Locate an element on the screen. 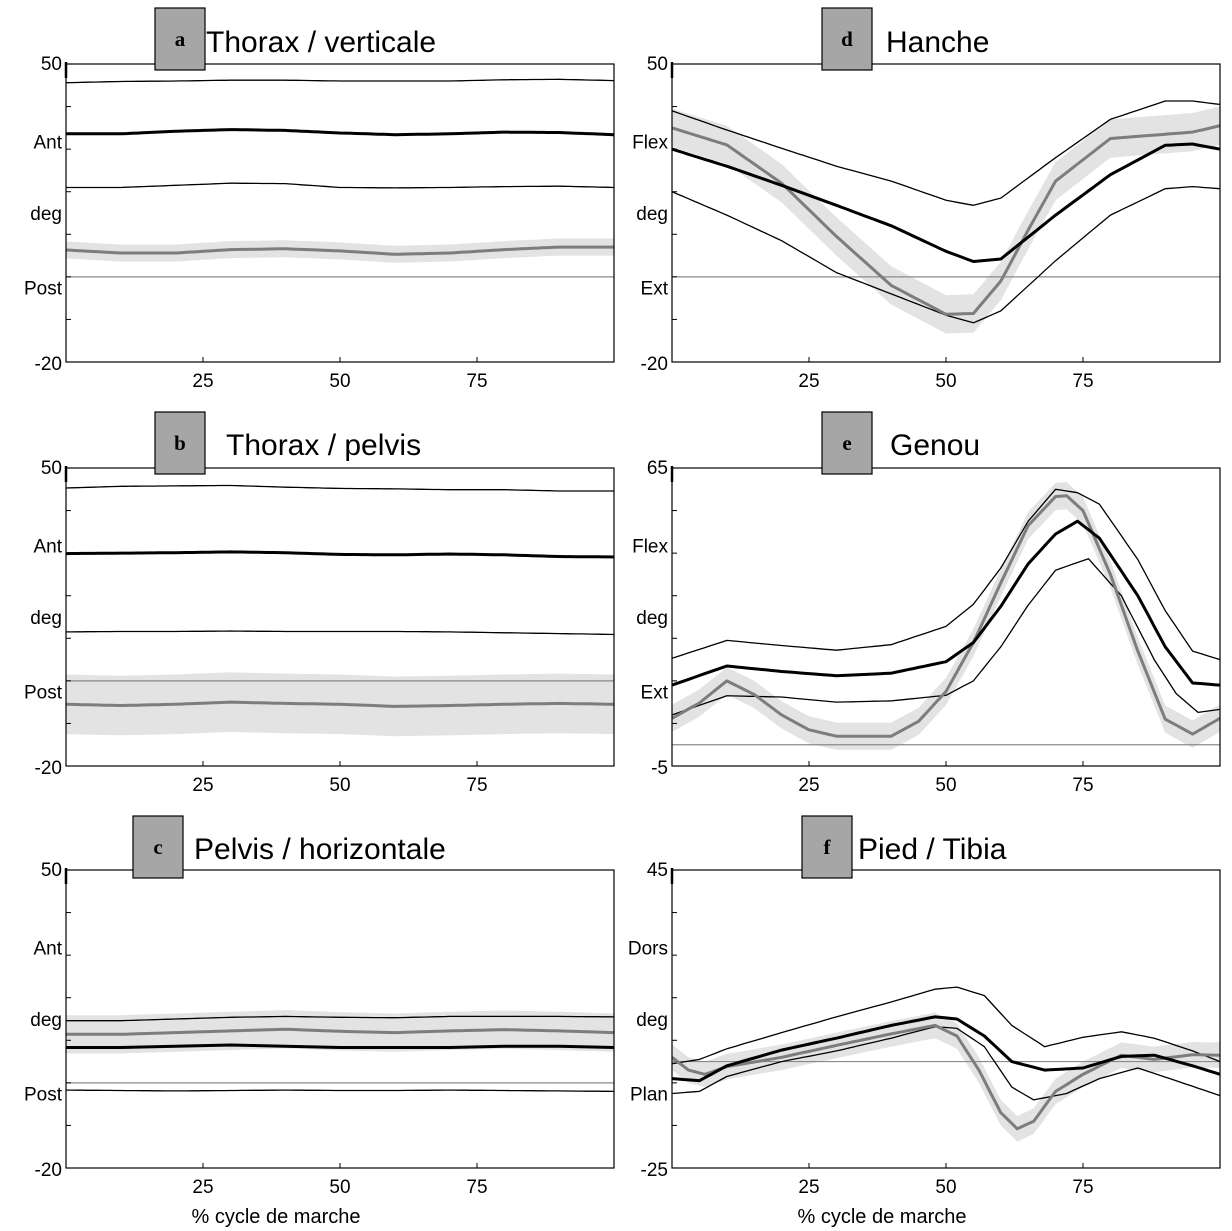 This screenshot has width=1232, height=1231. panel-letter: a is located at coordinates (180, 39).